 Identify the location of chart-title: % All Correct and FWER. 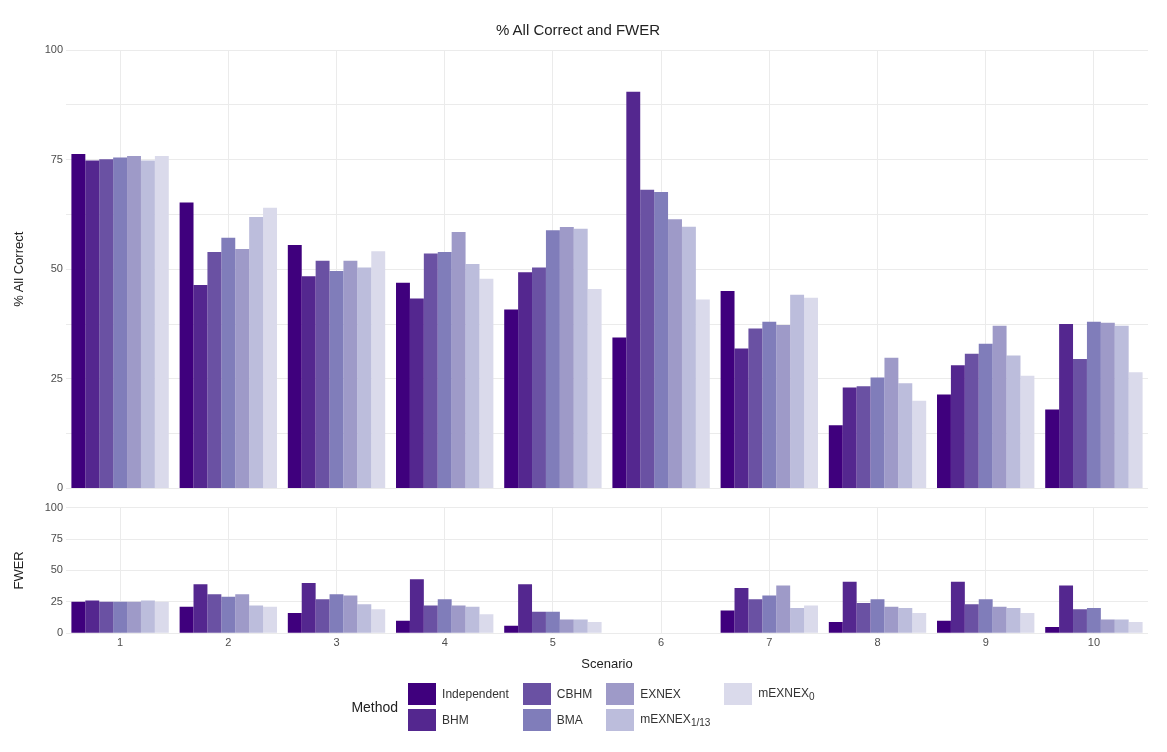
(578, 30).